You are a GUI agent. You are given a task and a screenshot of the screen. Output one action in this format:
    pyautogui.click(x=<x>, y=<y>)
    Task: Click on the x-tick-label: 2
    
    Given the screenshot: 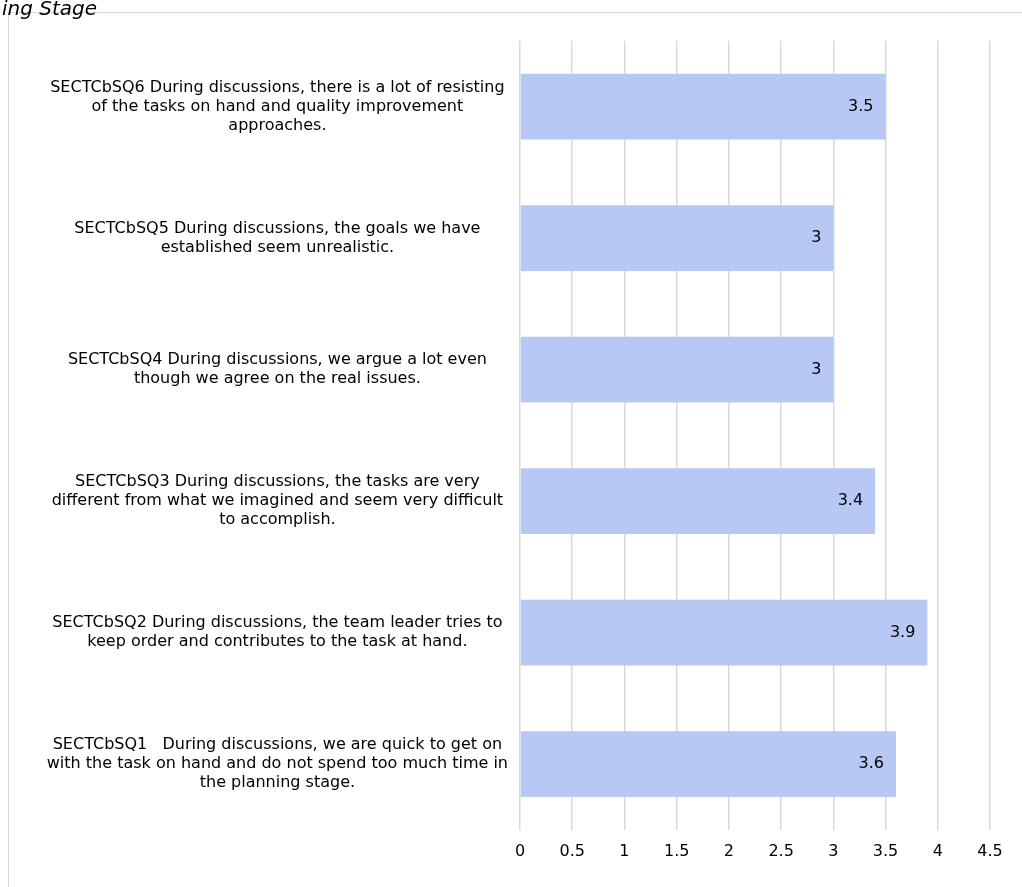 What is the action you would take?
    pyautogui.click(x=728, y=850)
    